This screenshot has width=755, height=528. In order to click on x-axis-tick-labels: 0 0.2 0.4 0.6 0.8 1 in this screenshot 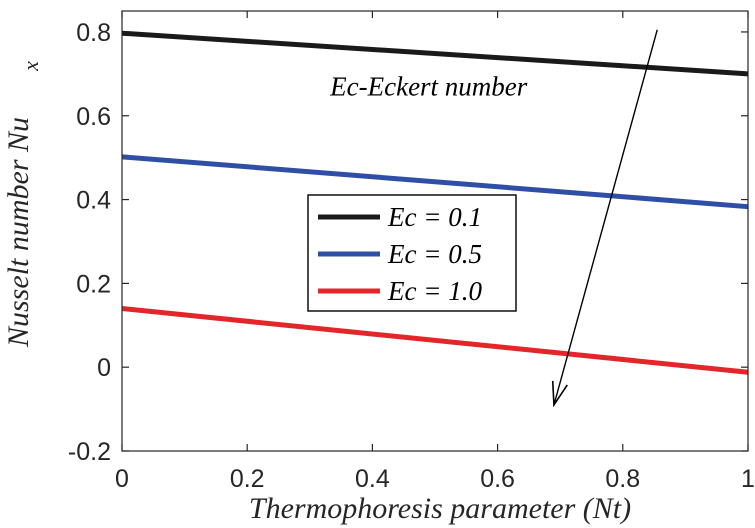, I will do `click(435, 479)`.